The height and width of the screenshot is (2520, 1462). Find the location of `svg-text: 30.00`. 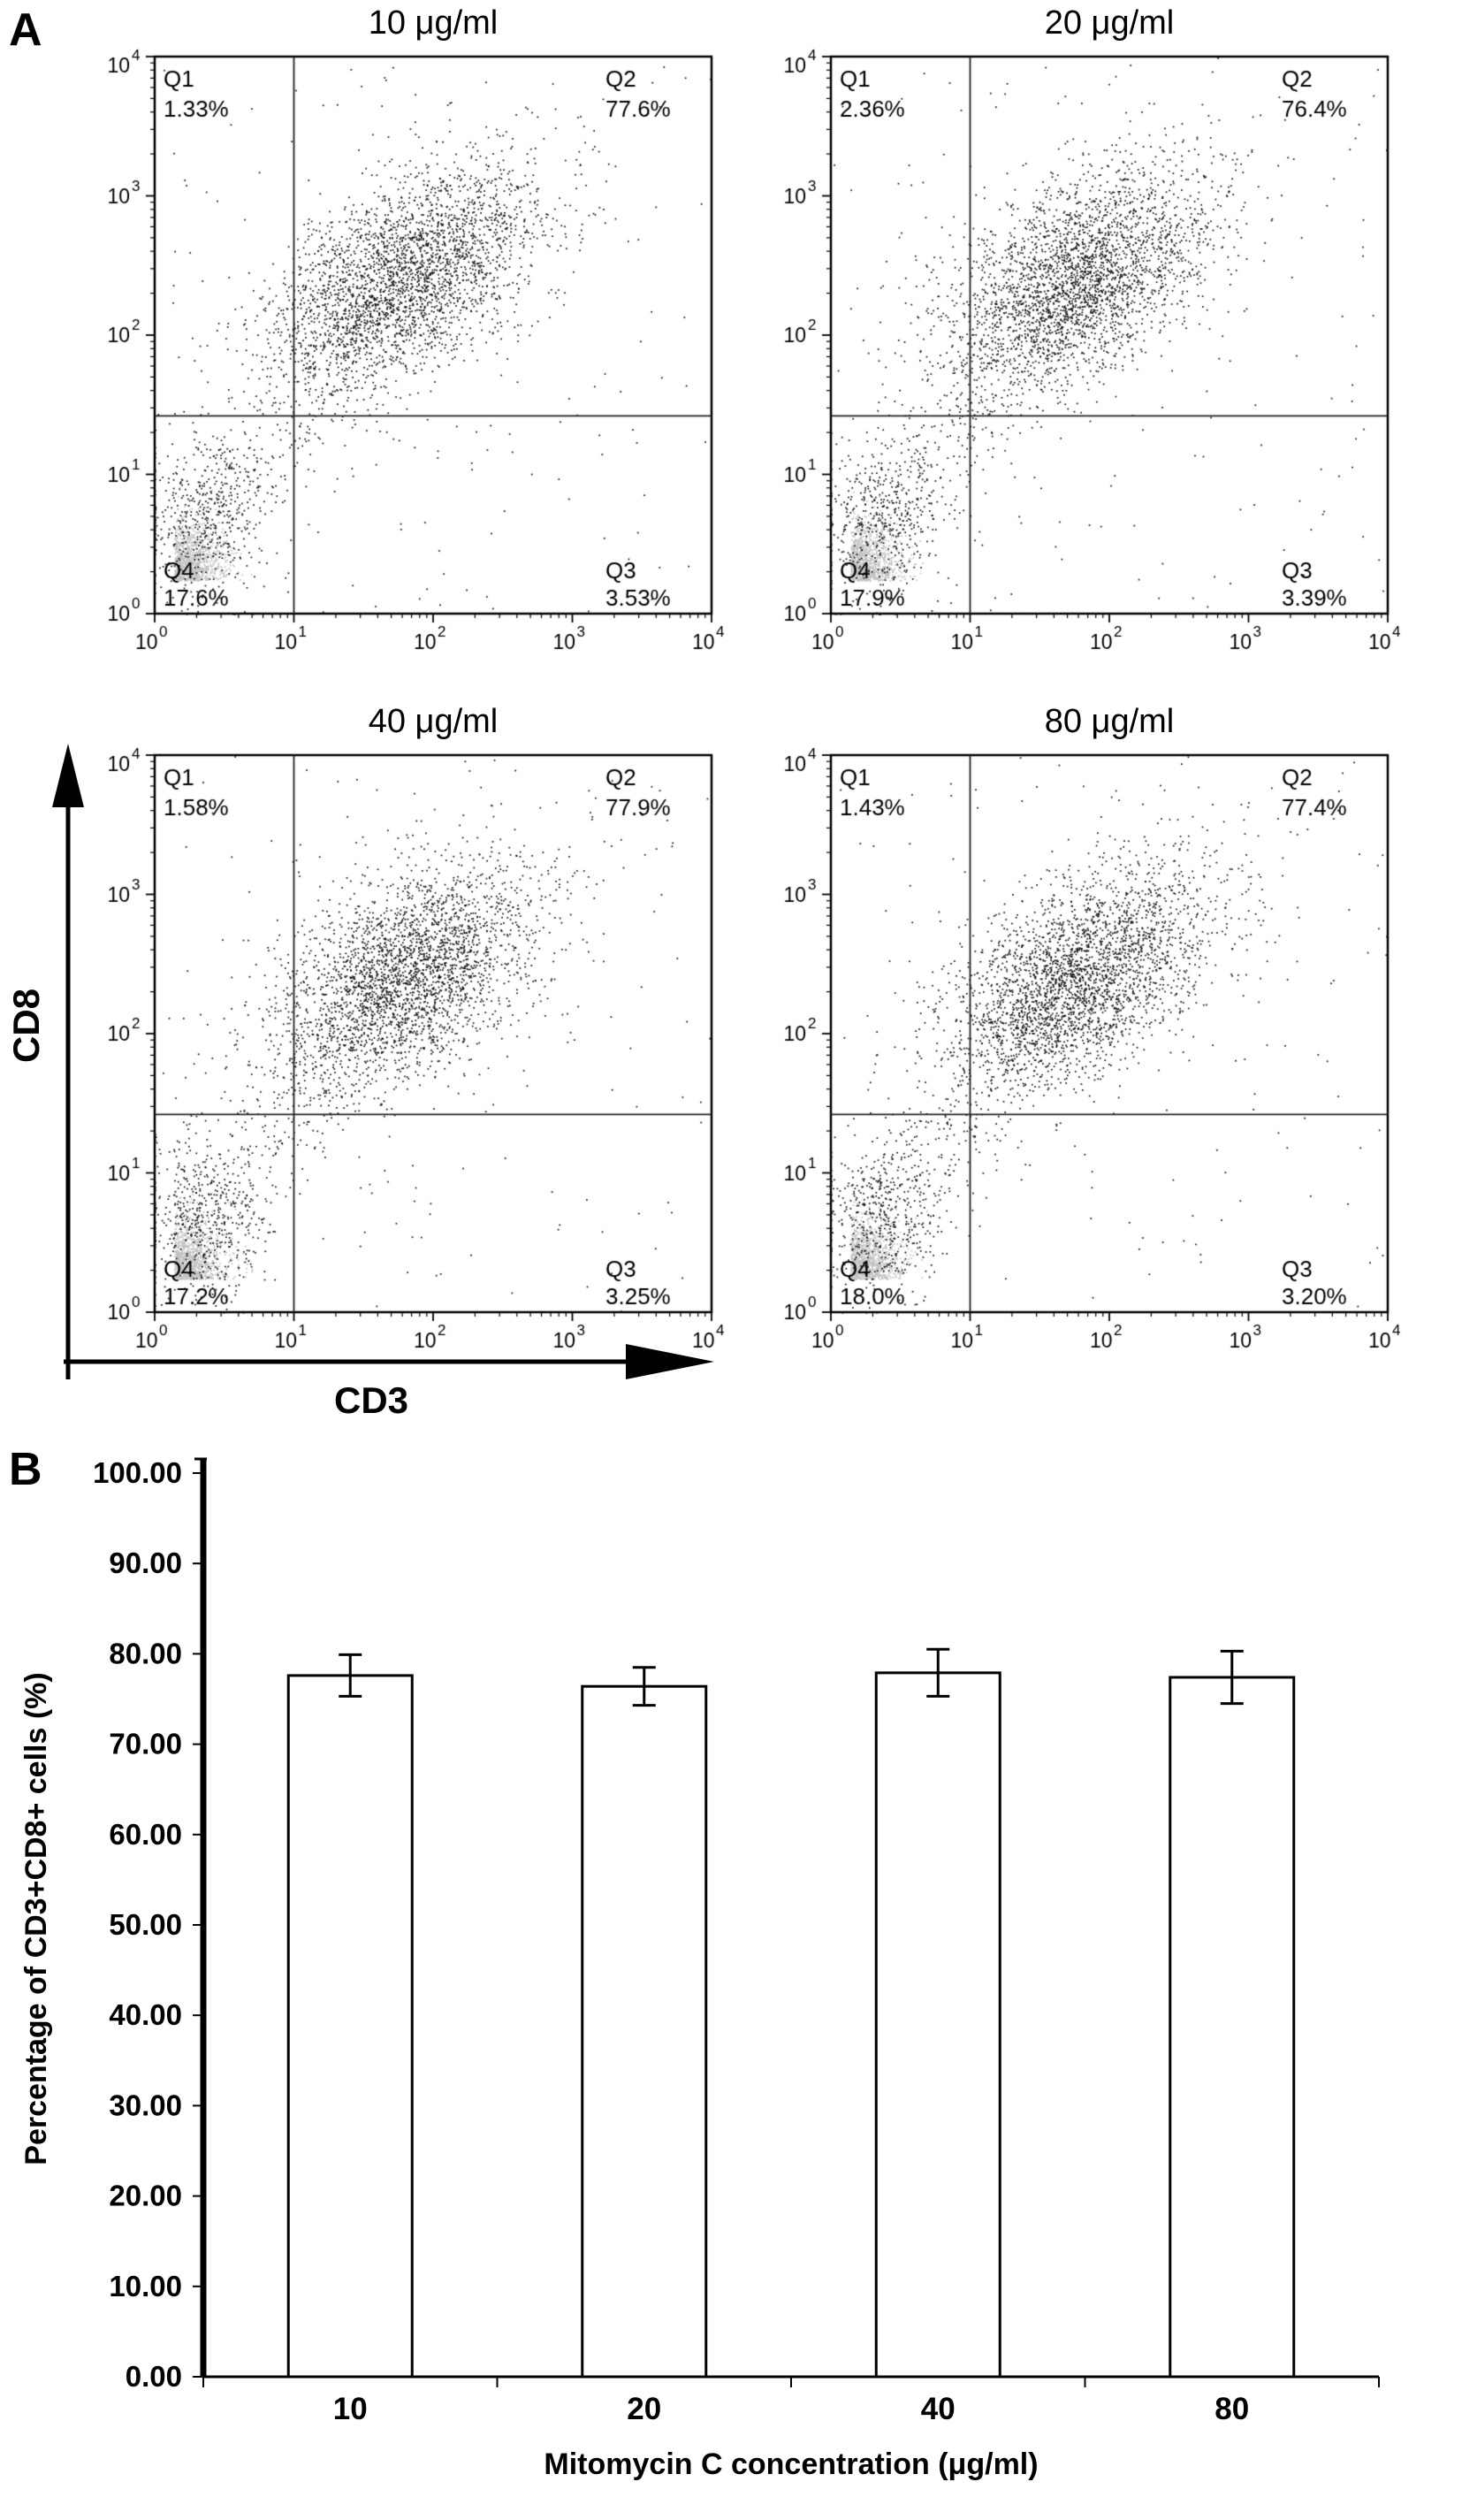

svg-text: 30.00 is located at coordinates (145, 2105).